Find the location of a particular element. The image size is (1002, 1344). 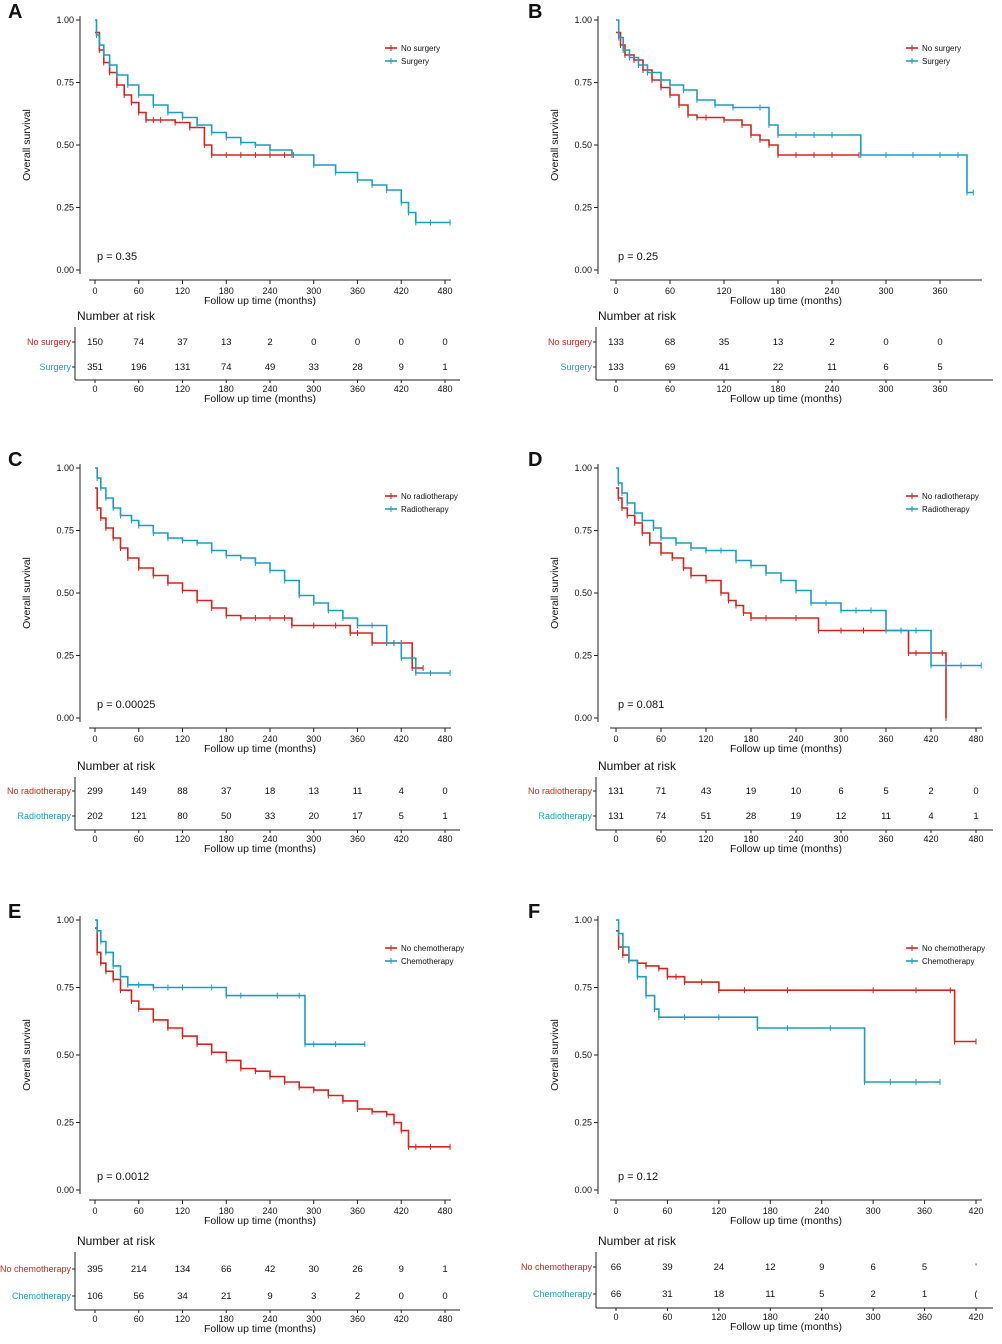

risk-value: 3 is located at coordinates (313, 1296).